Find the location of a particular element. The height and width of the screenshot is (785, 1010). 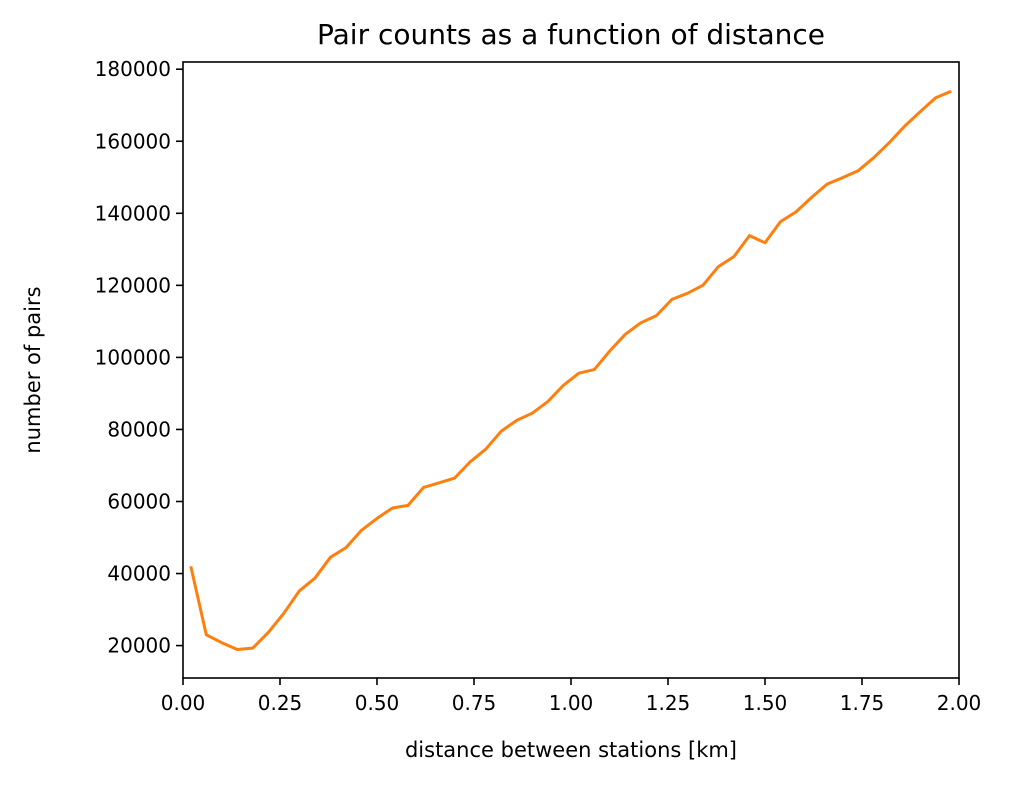

x-tick-label: 0.00 is located at coordinates (183, 703).